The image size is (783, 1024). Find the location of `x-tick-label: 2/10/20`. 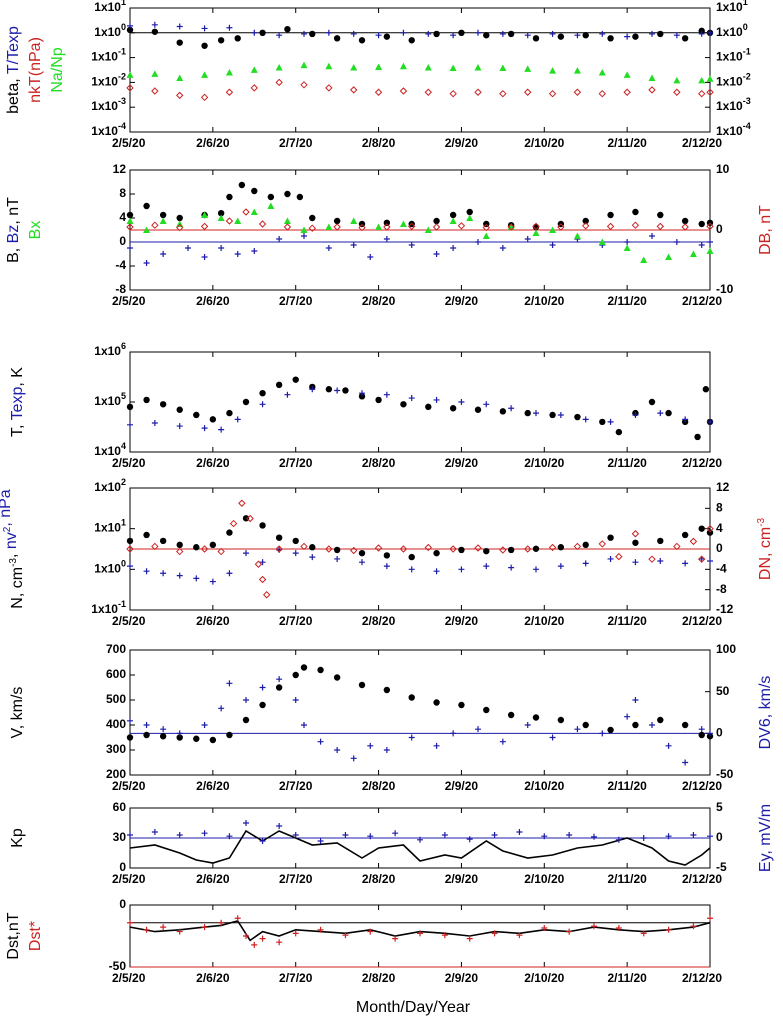

x-tick-label: 2/10/20 is located at coordinates (544, 143).